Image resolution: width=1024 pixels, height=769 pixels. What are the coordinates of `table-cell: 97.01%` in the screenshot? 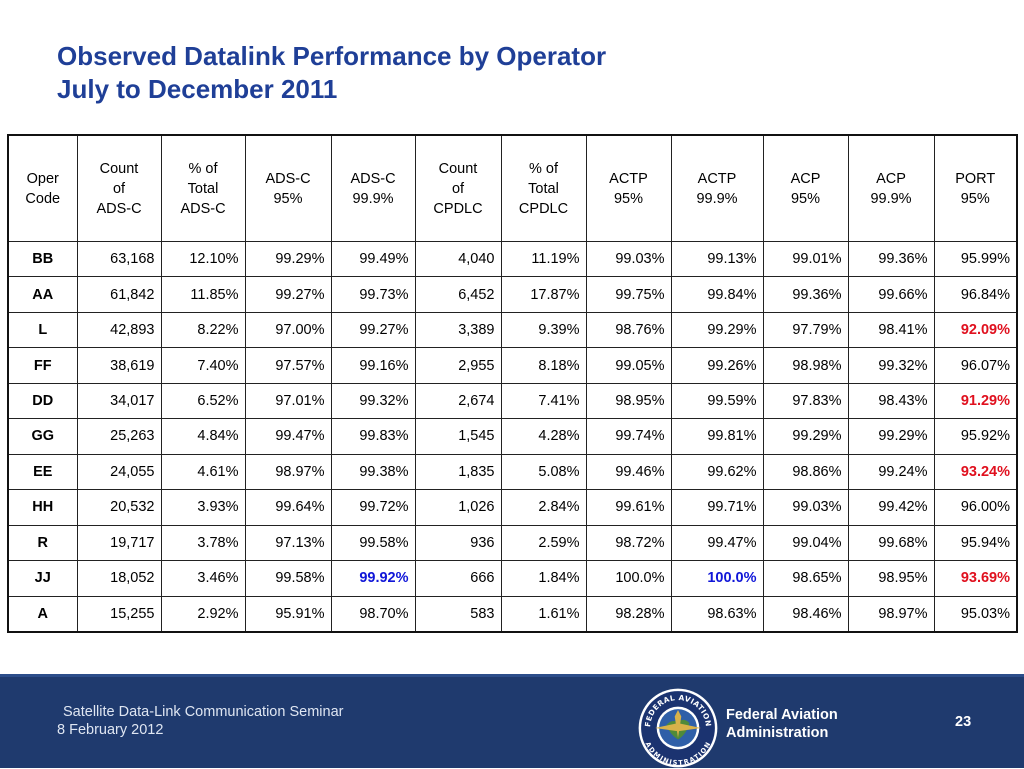 It's located at (288, 401).